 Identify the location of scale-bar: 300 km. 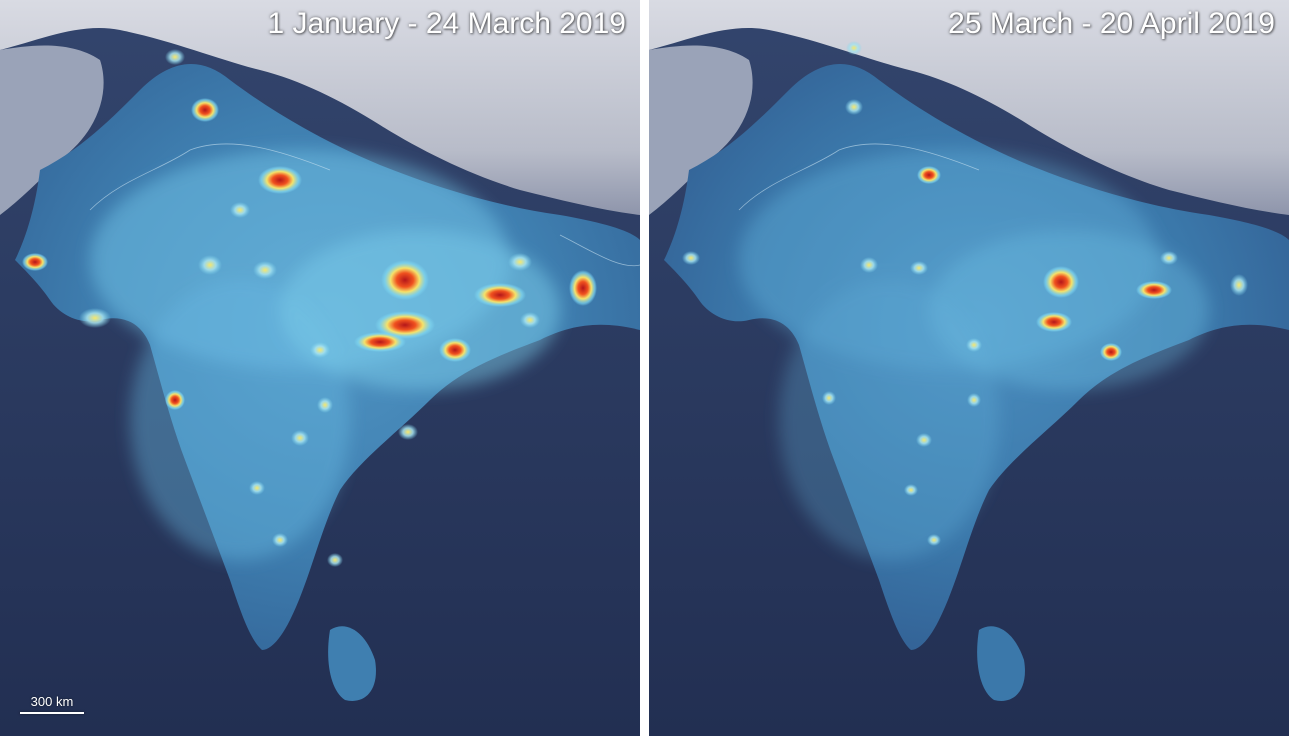
(52, 704).